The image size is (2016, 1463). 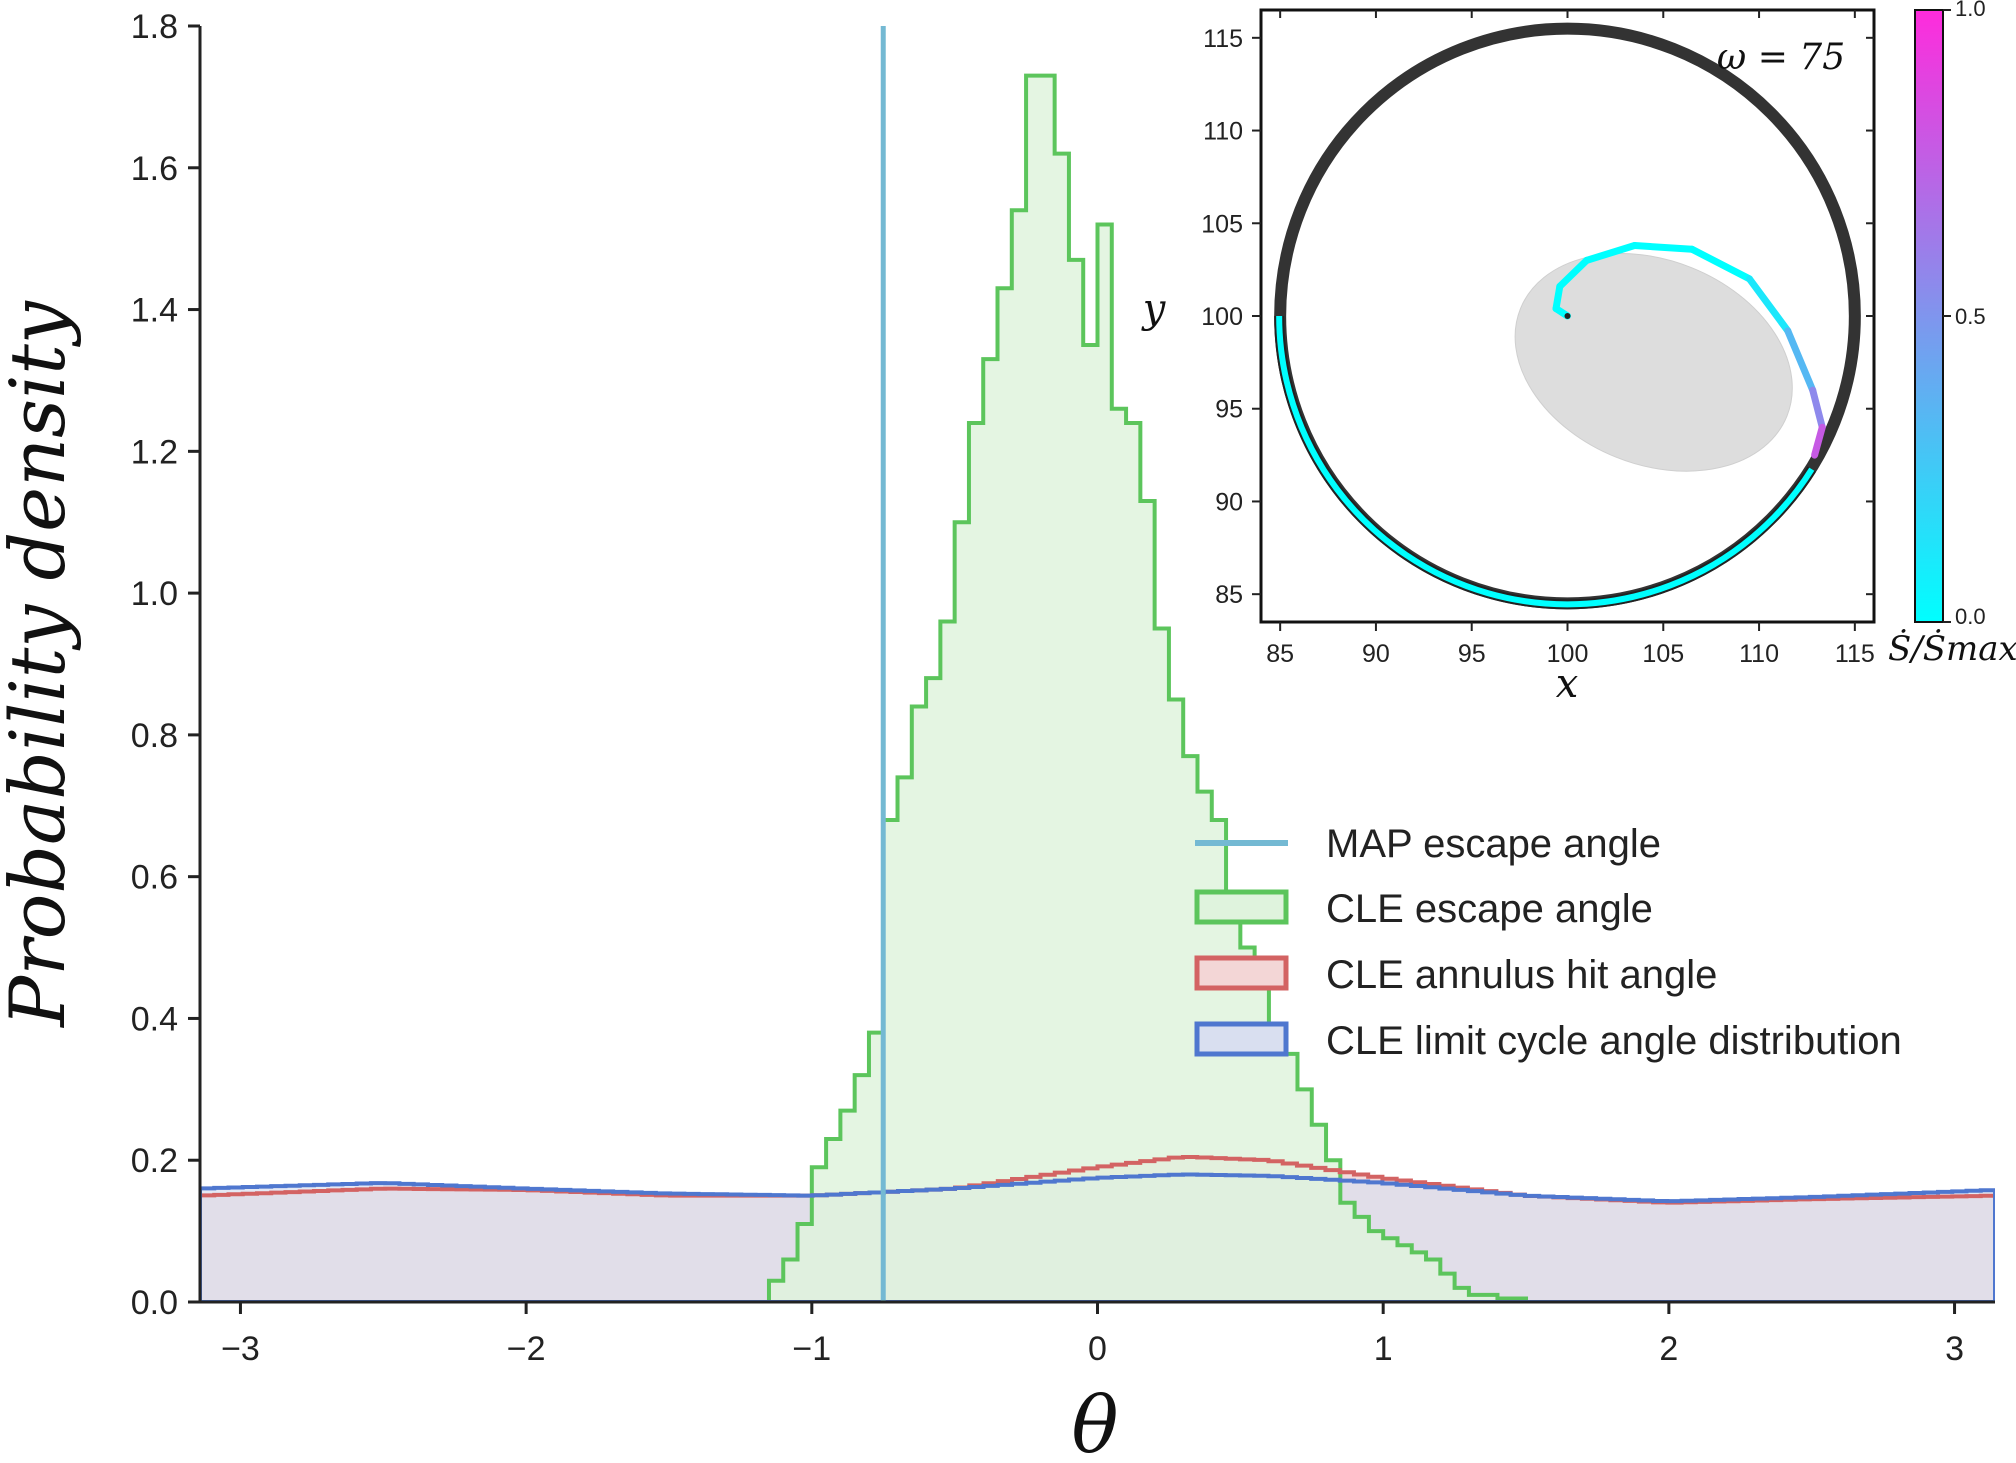 What do you see at coordinates (154, 1161) in the screenshot?
I see `y-tick-label: 0.2` at bounding box center [154, 1161].